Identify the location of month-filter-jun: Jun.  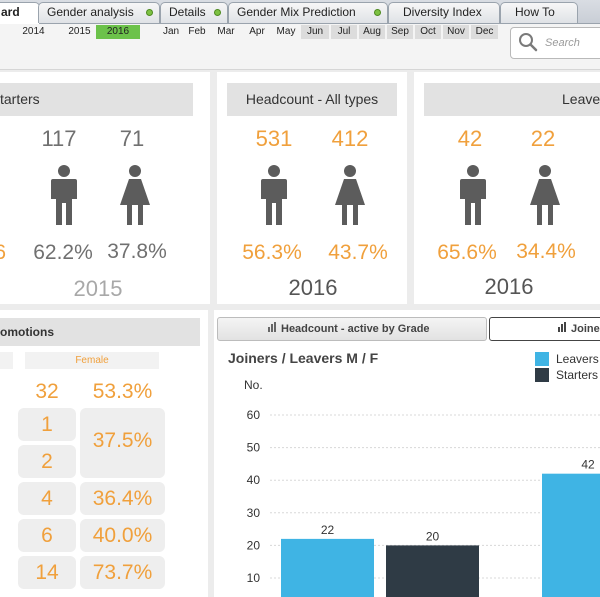
(315, 32).